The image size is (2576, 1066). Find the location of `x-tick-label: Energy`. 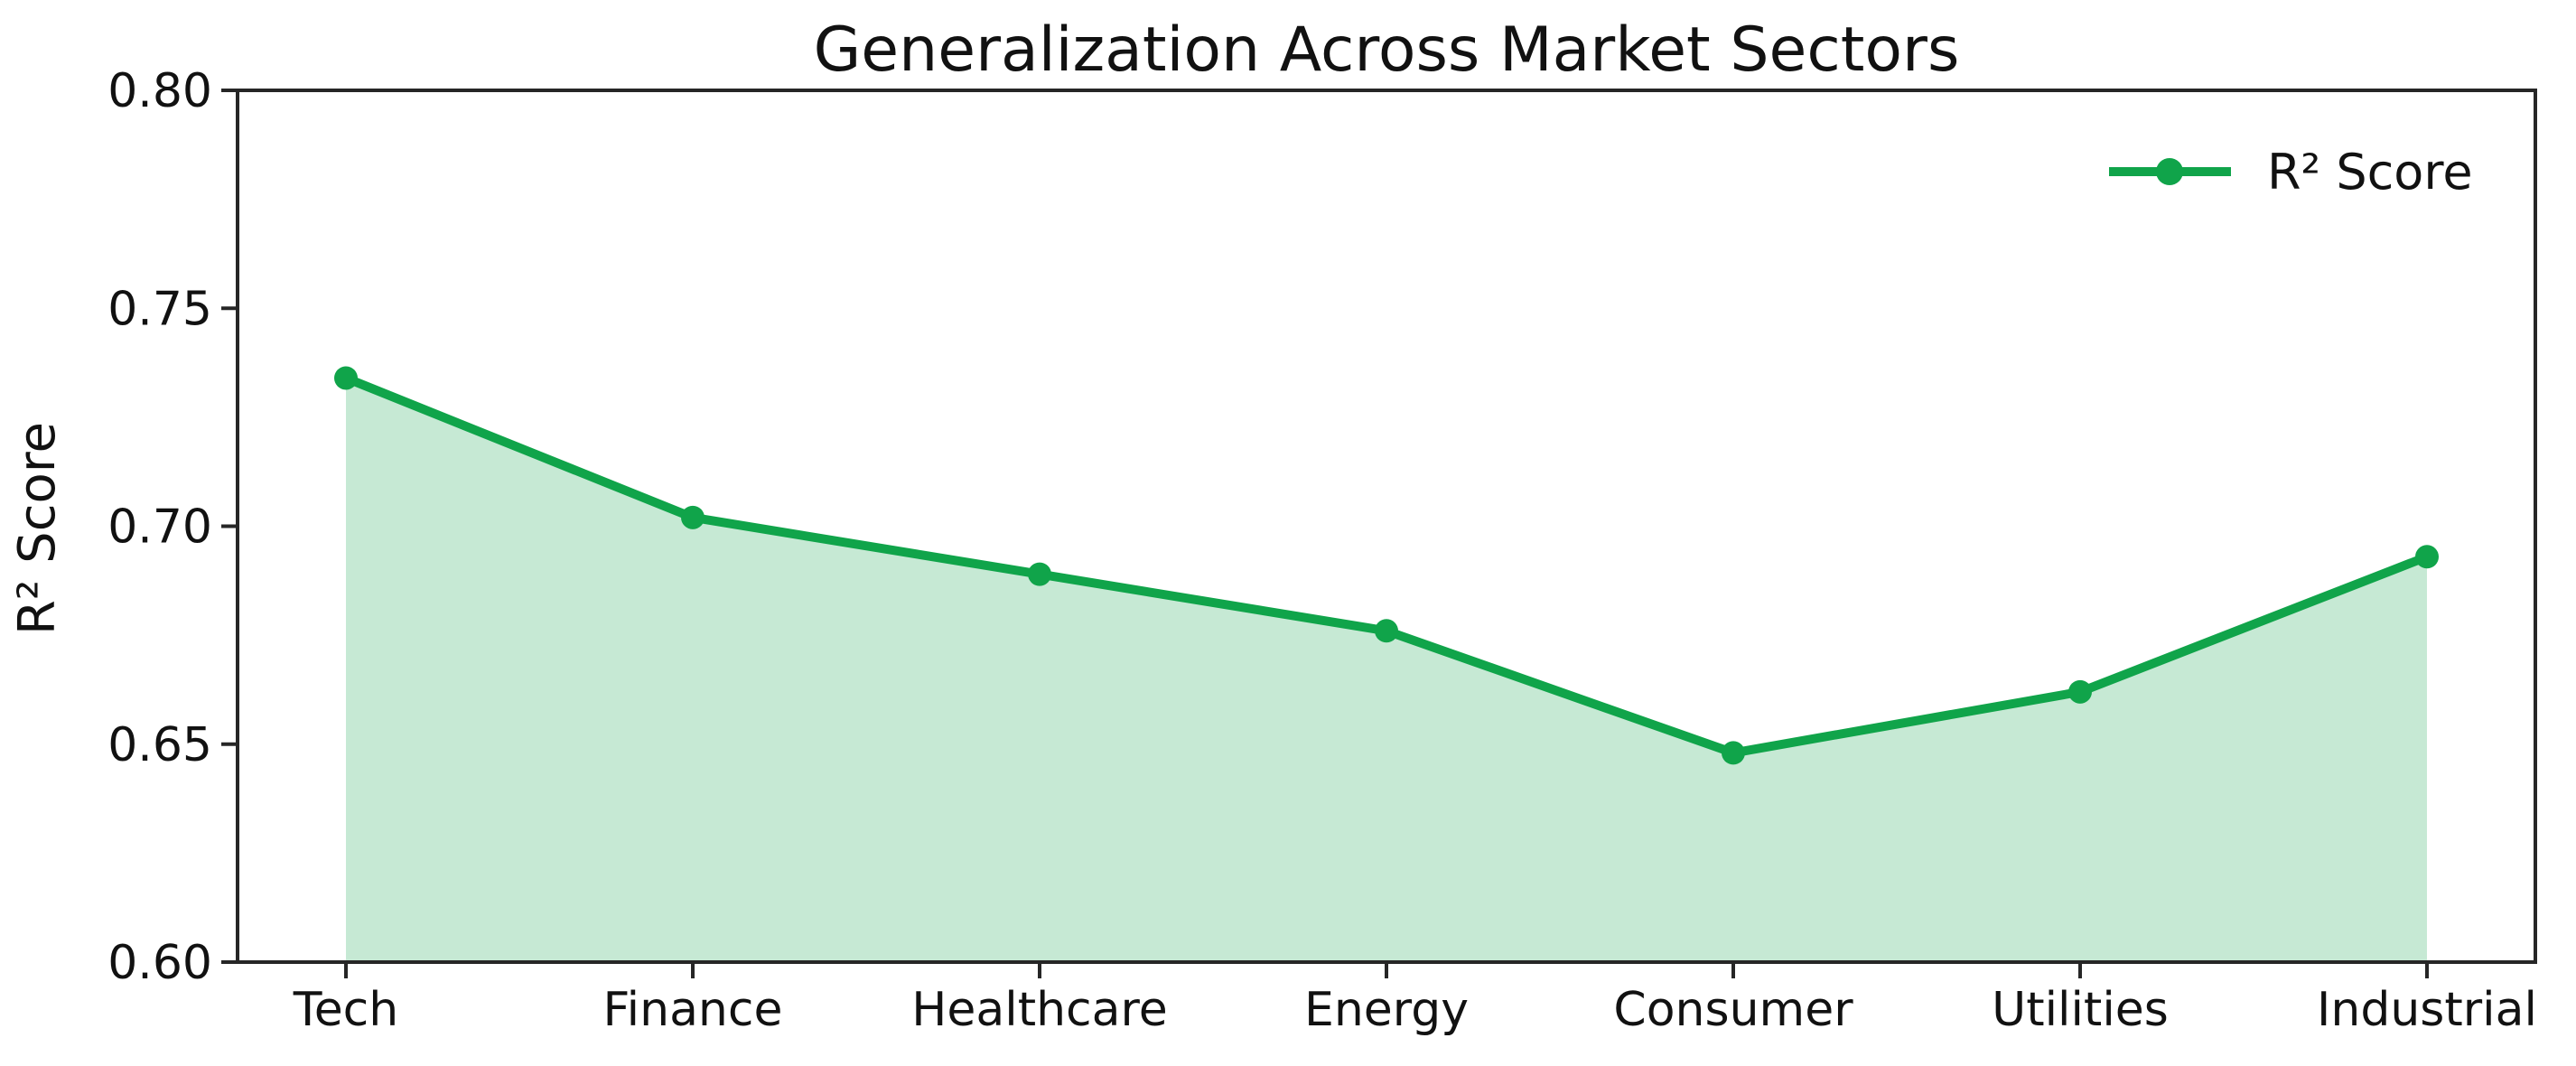

x-tick-label: Energy is located at coordinates (1386, 1010).